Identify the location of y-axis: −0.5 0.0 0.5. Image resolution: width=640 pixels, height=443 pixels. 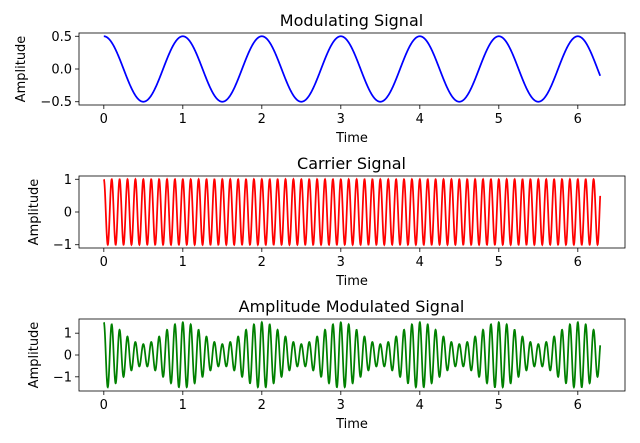
(59, 70).